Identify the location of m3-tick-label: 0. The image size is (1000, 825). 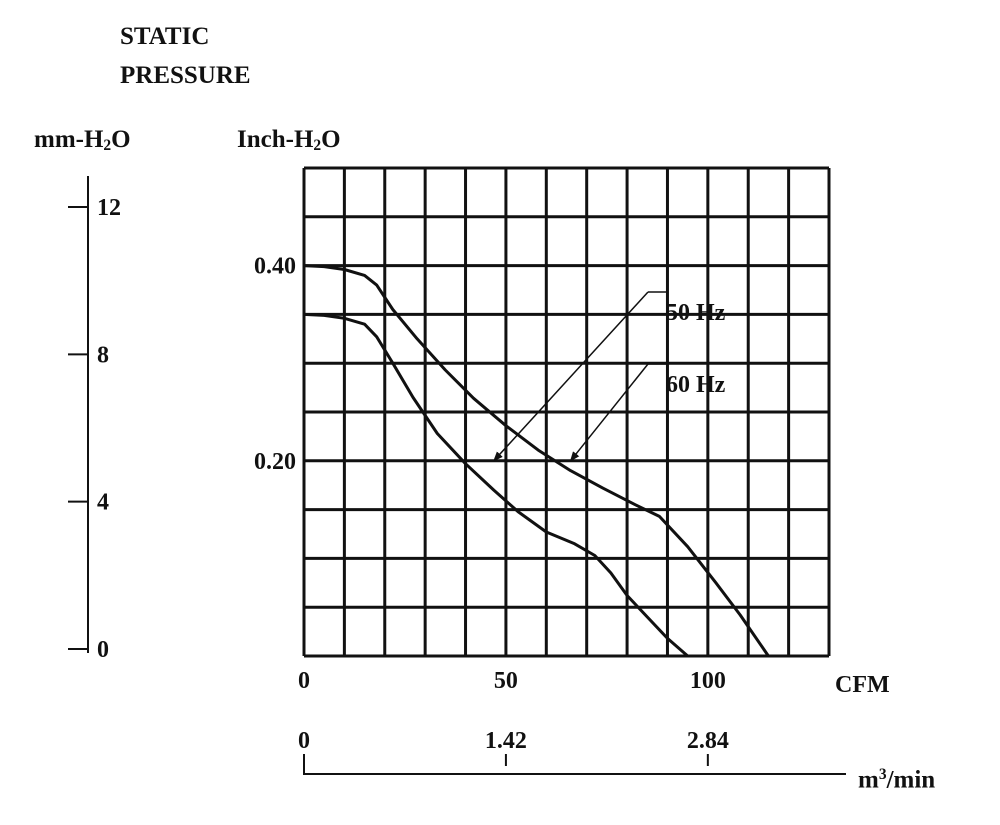
(304, 741).